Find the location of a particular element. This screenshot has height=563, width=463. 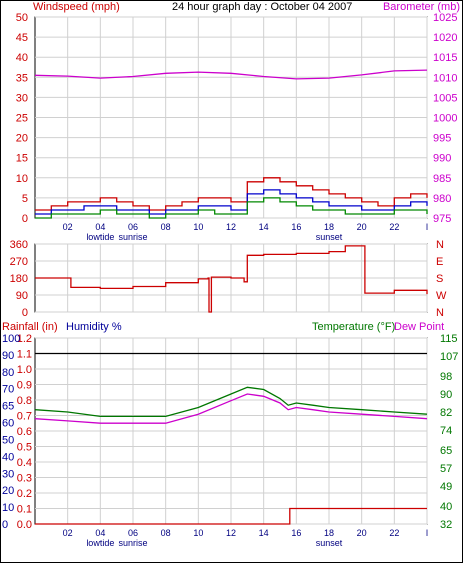

temperature-label: Temperature (°F) is located at coordinates (353, 327).